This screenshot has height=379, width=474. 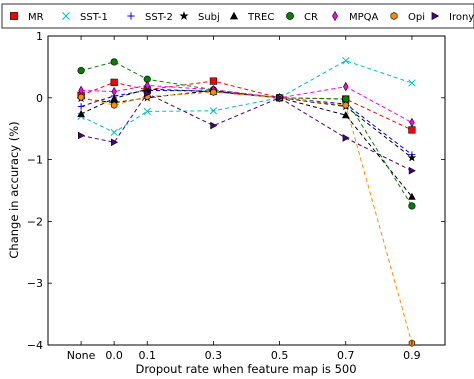 What do you see at coordinates (35, 221) in the screenshot?
I see `y-tick-label: −2` at bounding box center [35, 221].